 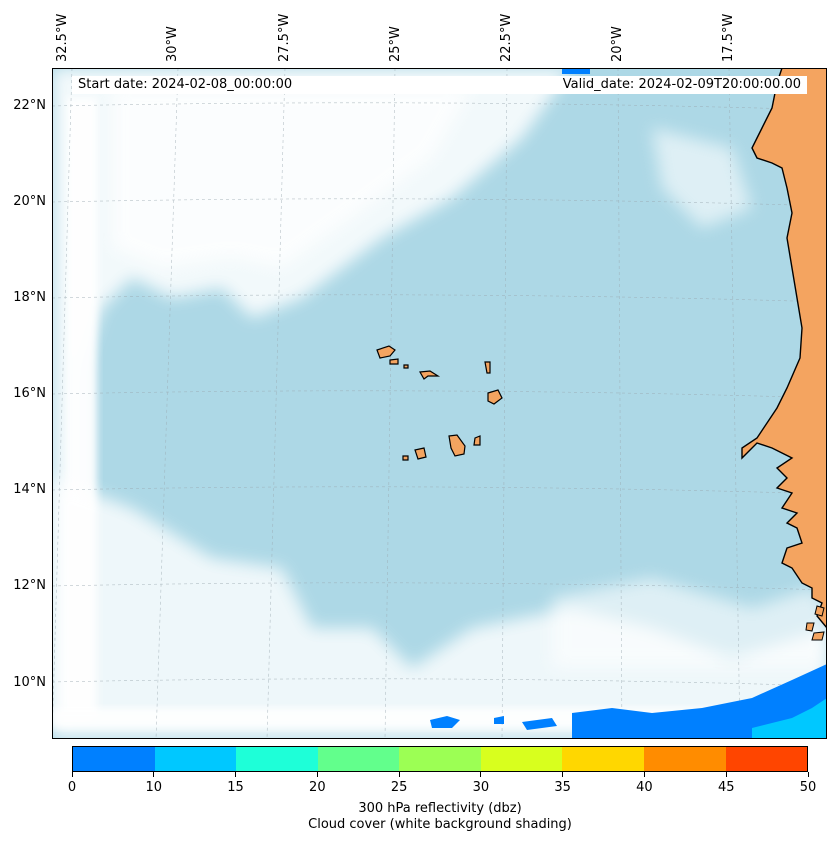 I want to click on start-date-label: Start date: 2024-02-08_00:00:00, so click(x=185, y=84).